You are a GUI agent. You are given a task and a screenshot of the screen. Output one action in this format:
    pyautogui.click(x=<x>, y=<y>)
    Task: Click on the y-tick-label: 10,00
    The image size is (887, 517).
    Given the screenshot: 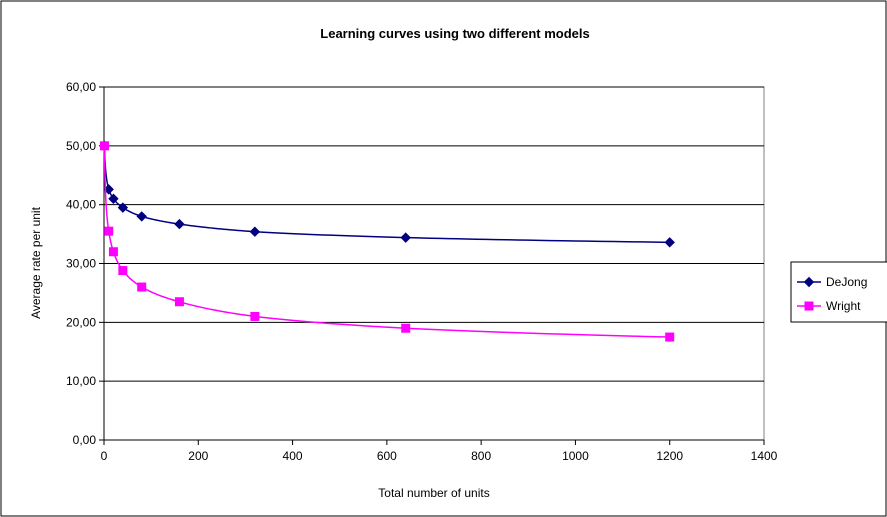 What is the action you would take?
    pyautogui.click(x=81, y=381)
    